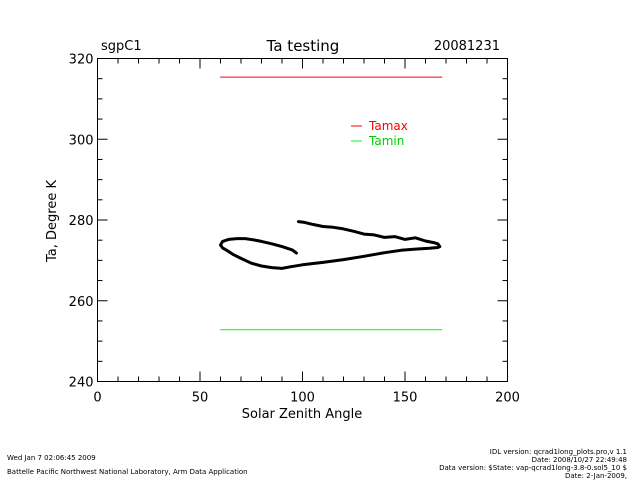 This screenshot has width=640, height=480. Describe the element at coordinates (81, 221) in the screenshot. I see `y-tick-label: 280` at that location.